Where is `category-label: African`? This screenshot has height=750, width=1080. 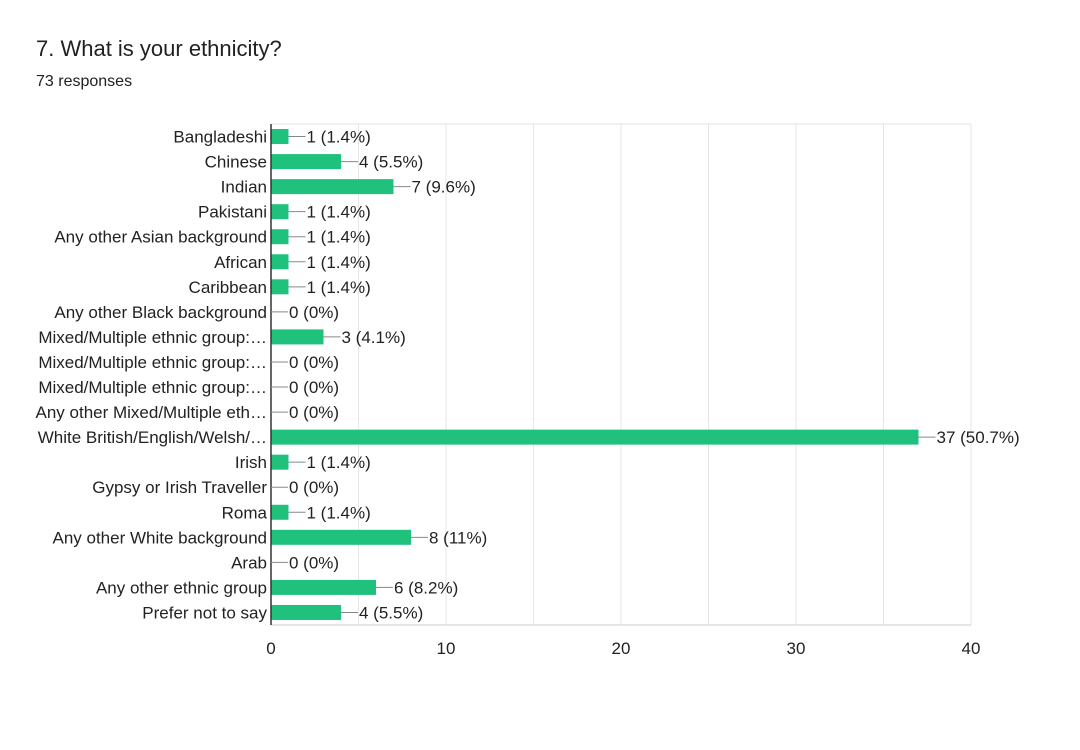
category-label: African is located at coordinates (240, 262).